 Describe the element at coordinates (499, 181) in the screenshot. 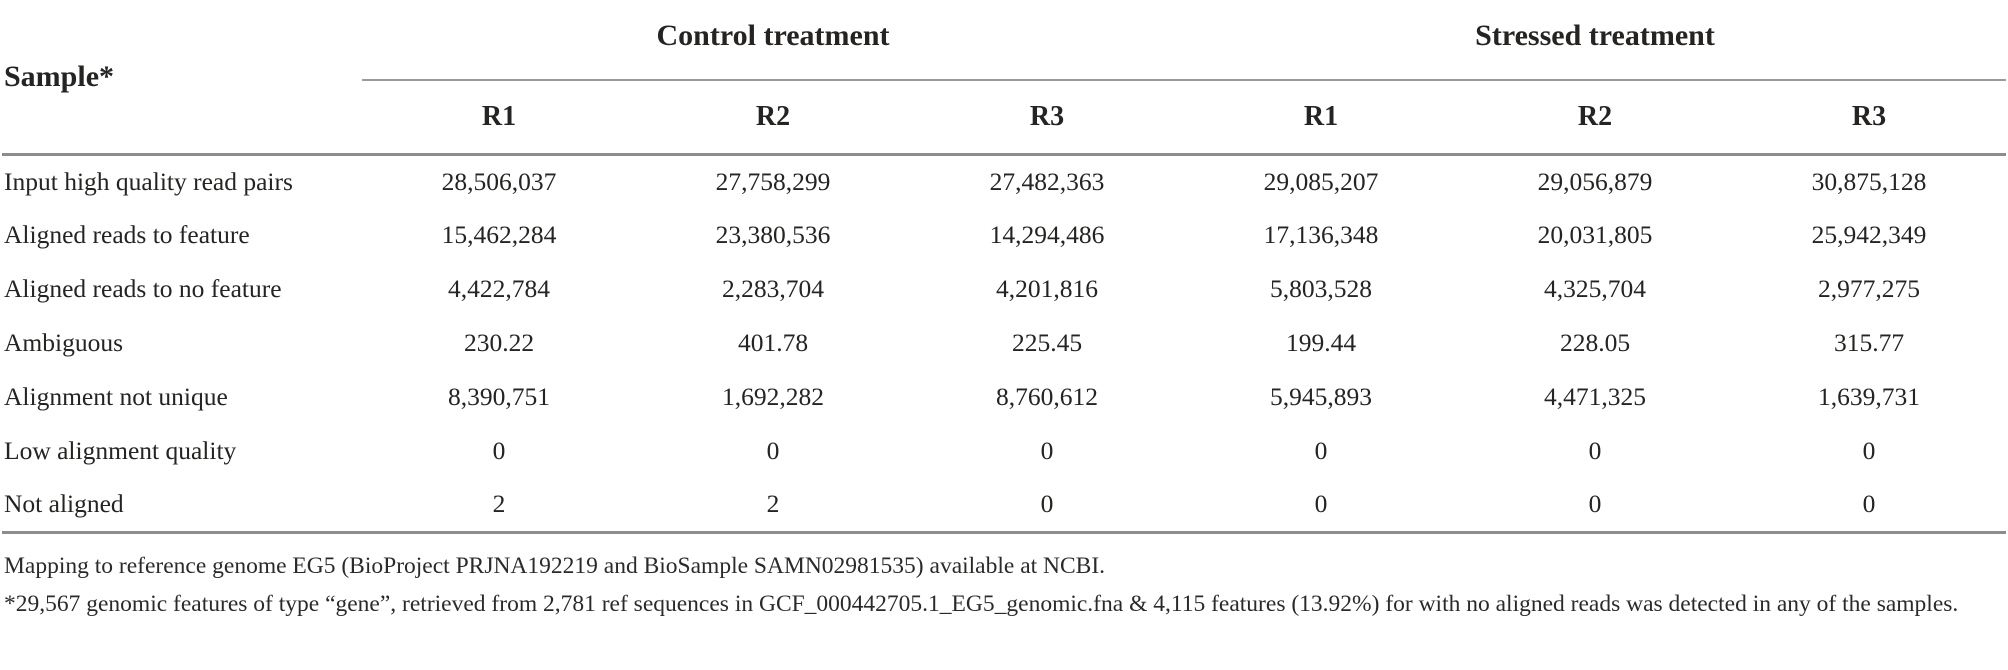

I see `data-cell: 28,506,037` at that location.